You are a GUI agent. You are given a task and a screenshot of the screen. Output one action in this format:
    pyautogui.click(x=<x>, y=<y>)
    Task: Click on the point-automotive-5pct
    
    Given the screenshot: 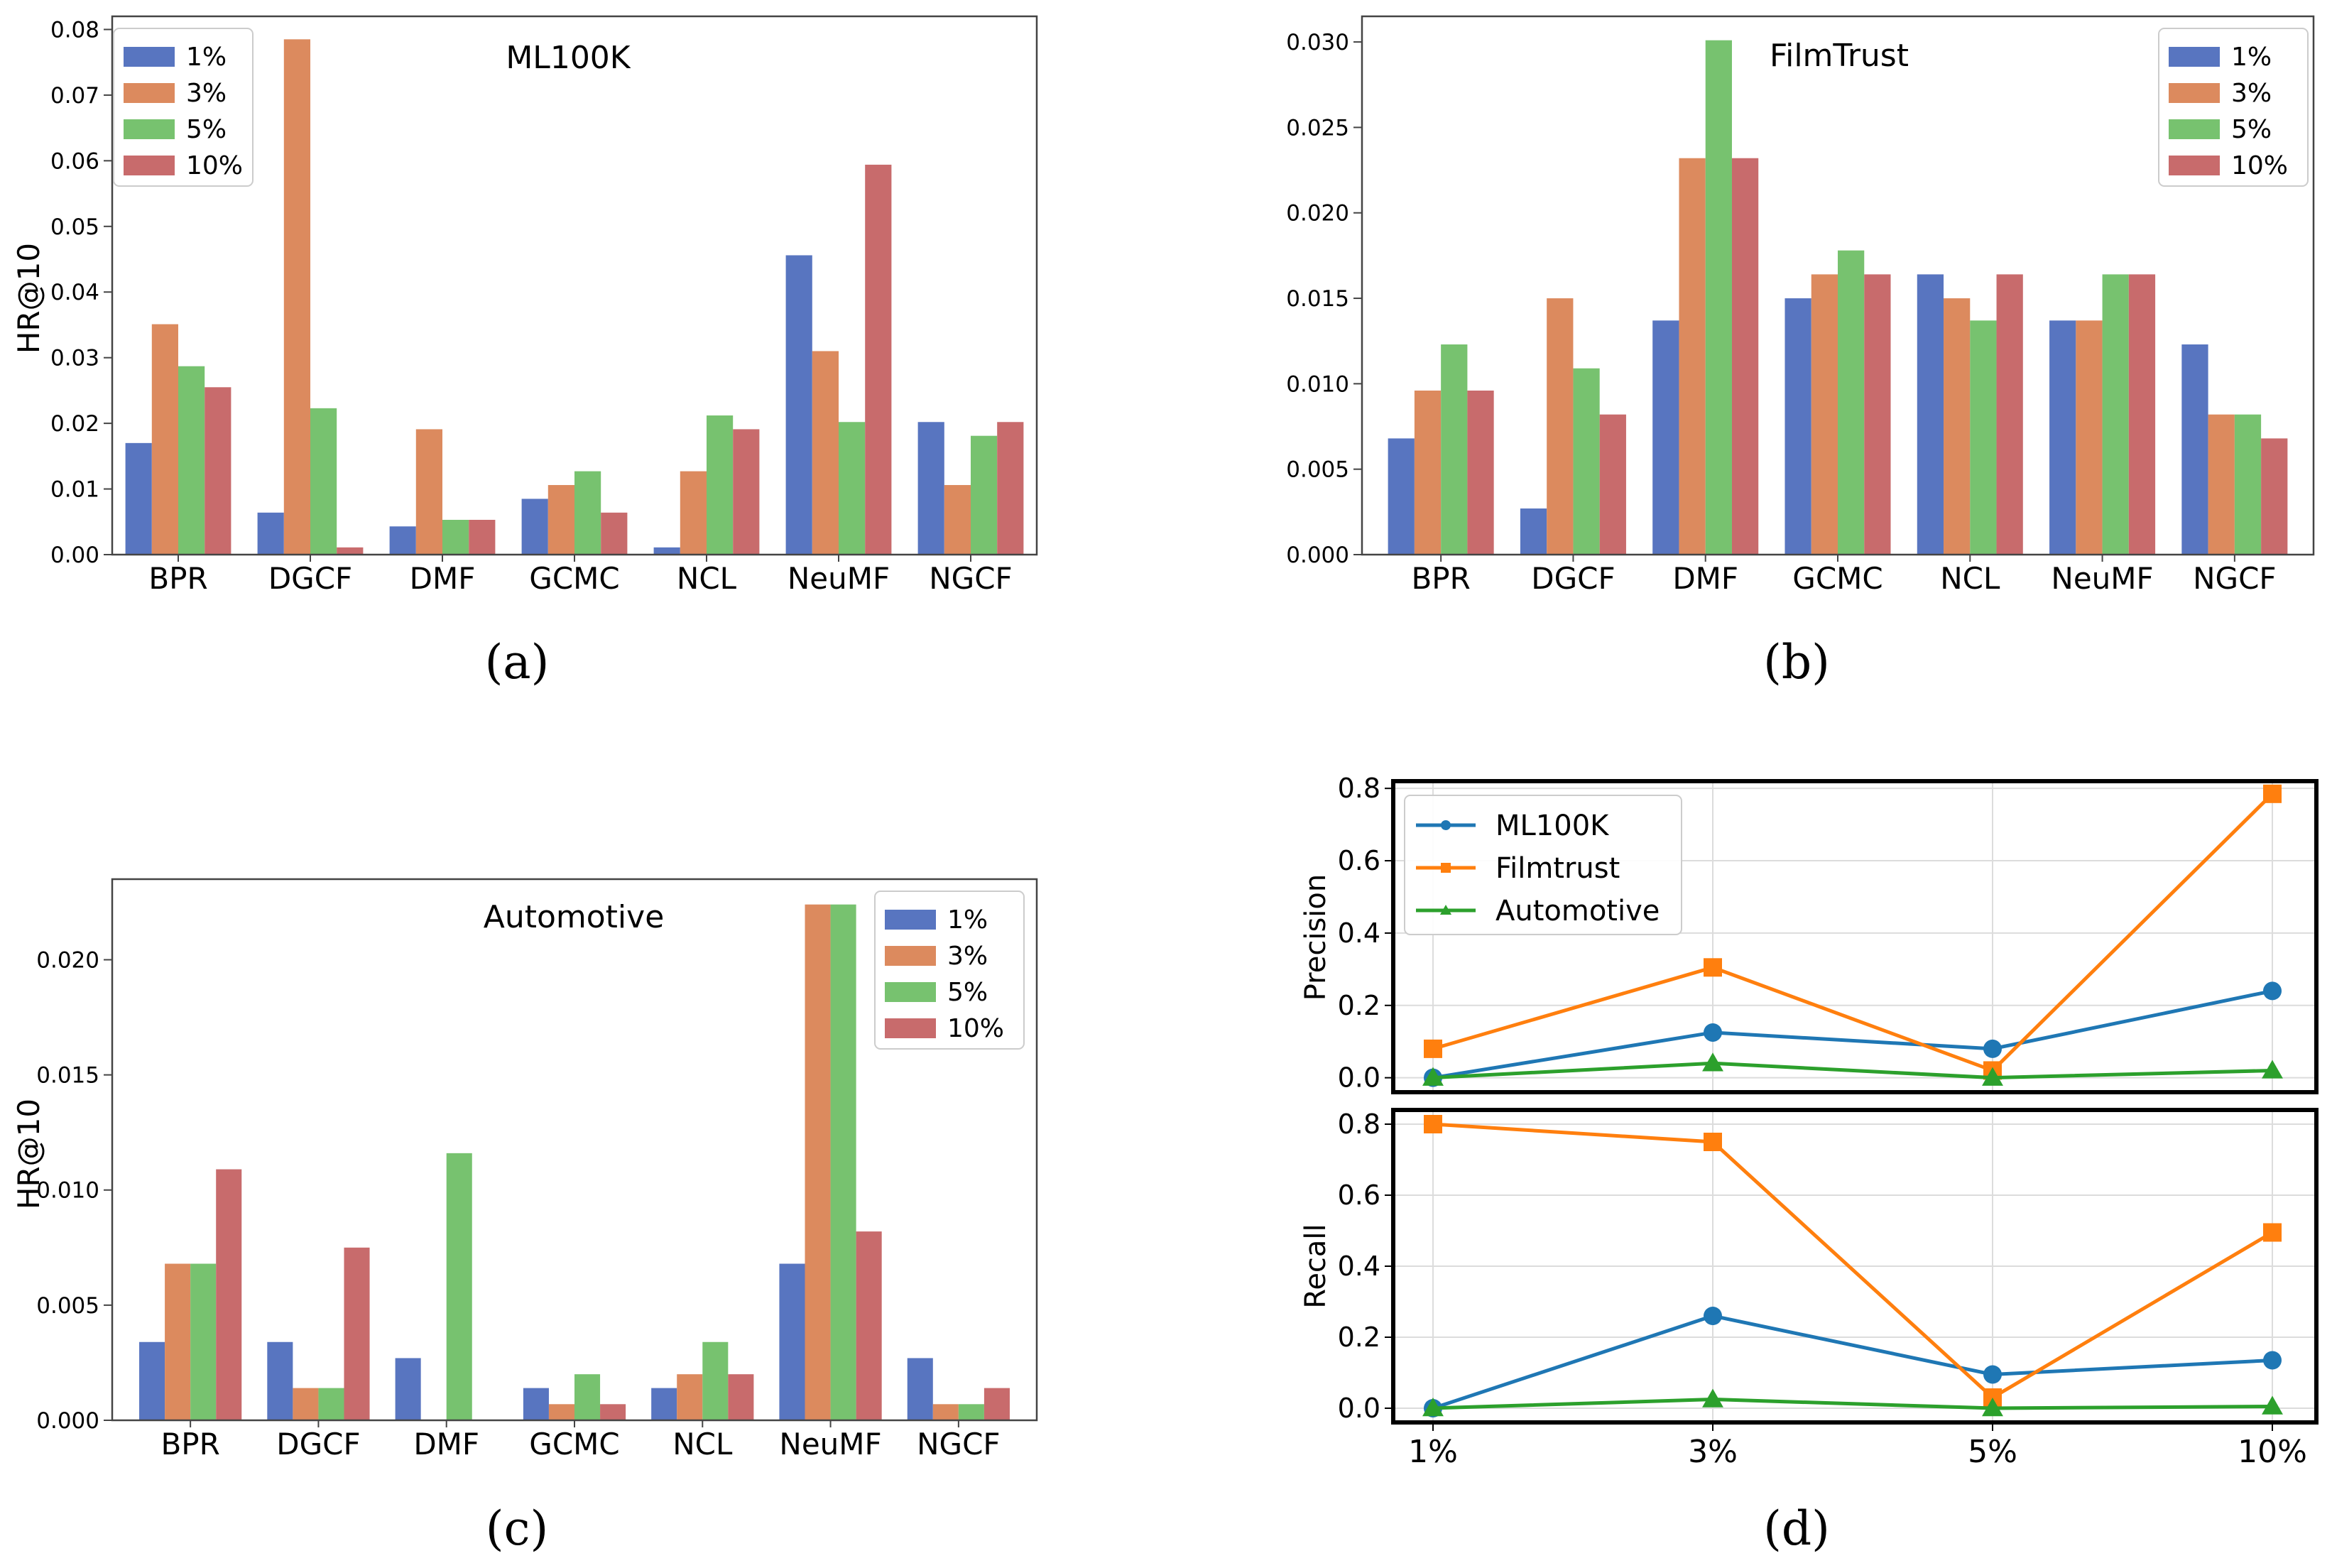 What is the action you would take?
    pyautogui.click(x=1993, y=1076)
    